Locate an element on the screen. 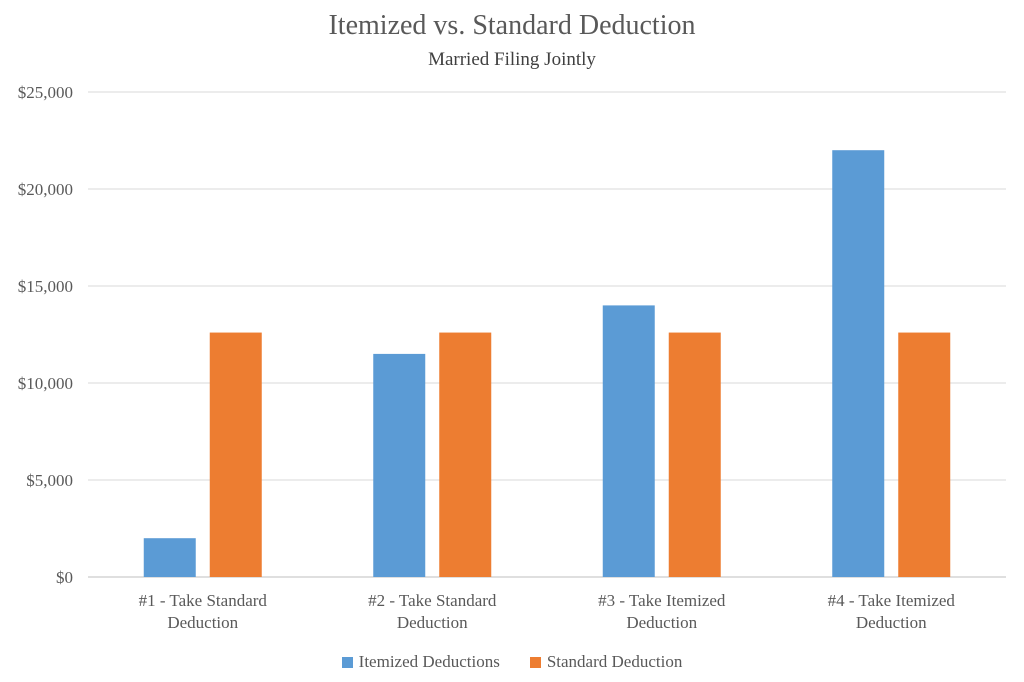  x-tick-label: #2 - Take Standard is located at coordinates (432, 600).